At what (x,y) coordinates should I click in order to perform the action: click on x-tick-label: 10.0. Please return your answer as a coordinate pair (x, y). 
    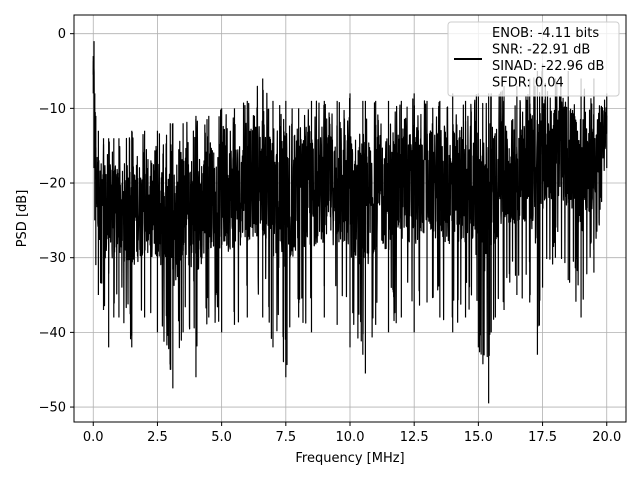
    Looking at the image, I should click on (350, 437).